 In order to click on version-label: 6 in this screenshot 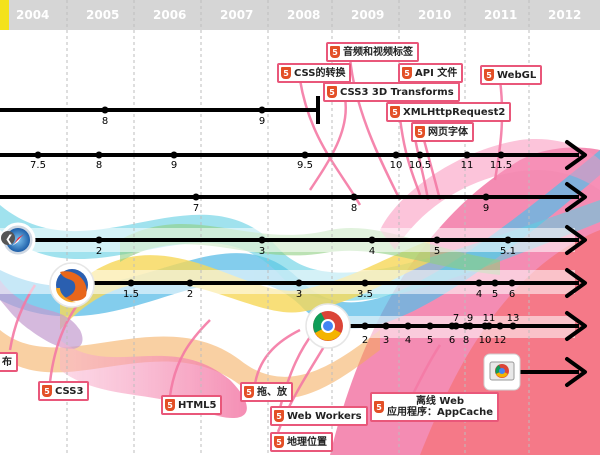, I will do `click(452, 340)`.